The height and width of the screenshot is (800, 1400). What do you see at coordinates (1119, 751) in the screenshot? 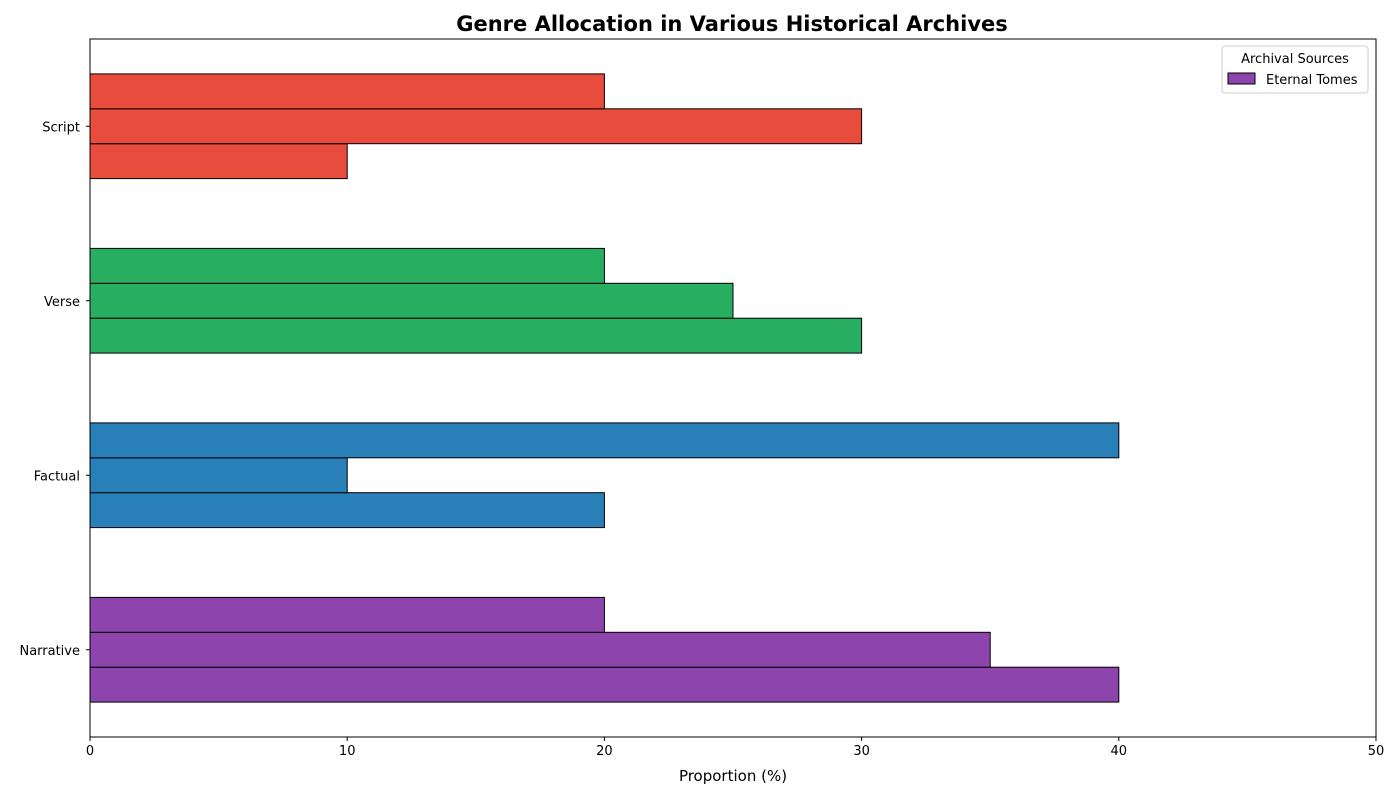
I see `x-tick-label: 40` at bounding box center [1119, 751].